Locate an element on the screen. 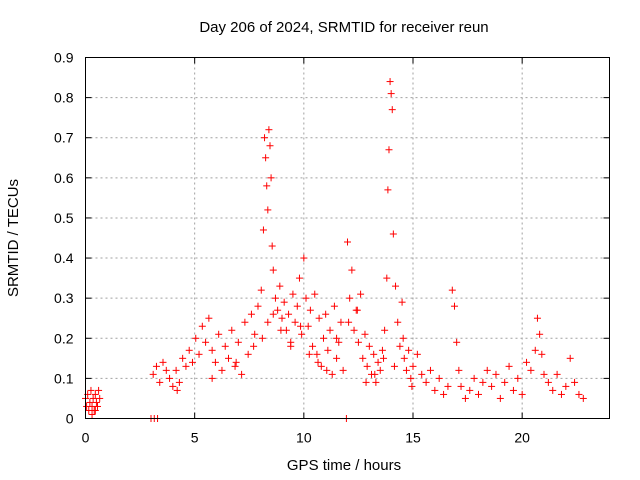  y-axis-label: SRMTID / TECUs is located at coordinates (13, 238).